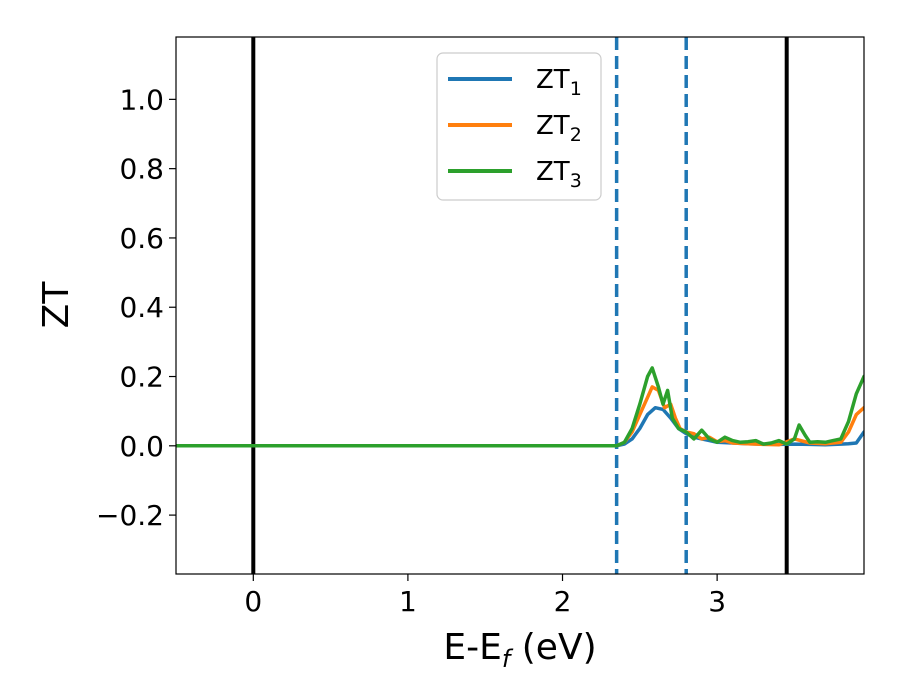 This screenshot has height=700, width=900. I want to click on y-tick-label: 0.8, so click(141, 169).